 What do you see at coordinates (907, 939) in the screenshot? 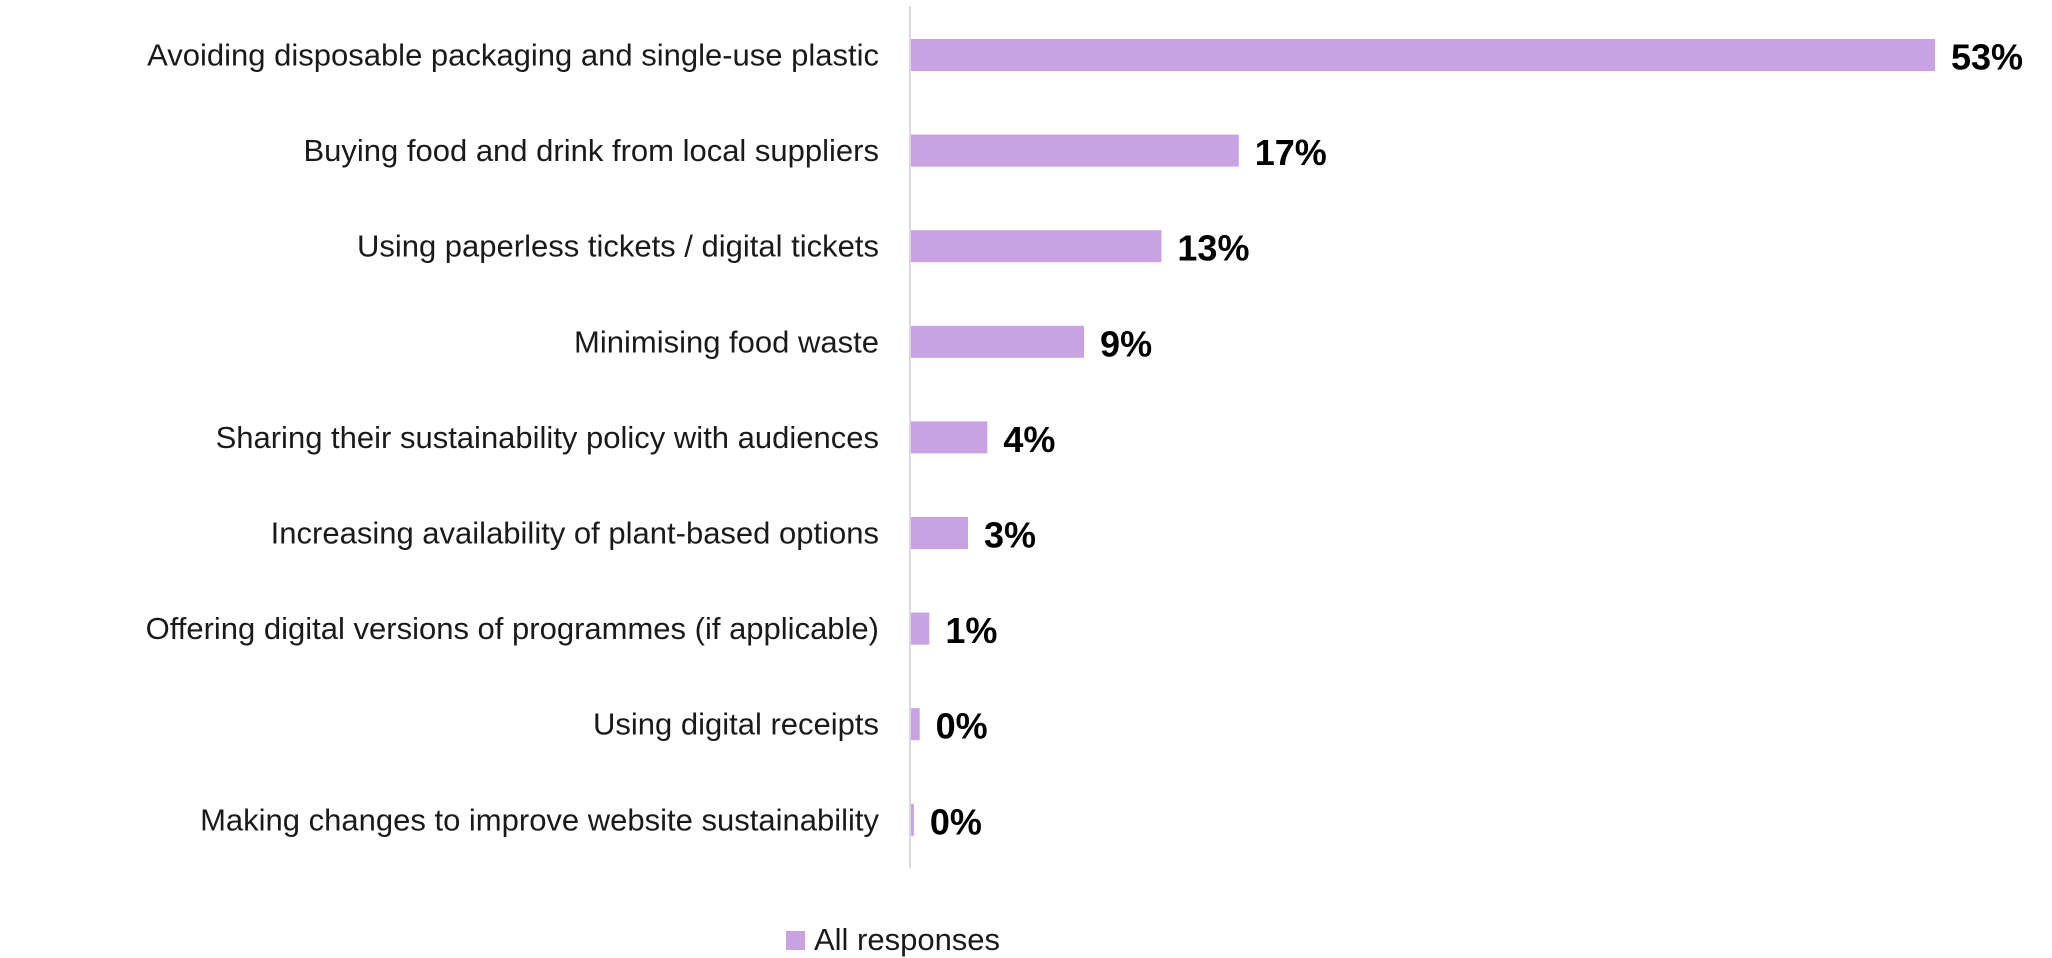
I see `legend-label: All responses` at bounding box center [907, 939].